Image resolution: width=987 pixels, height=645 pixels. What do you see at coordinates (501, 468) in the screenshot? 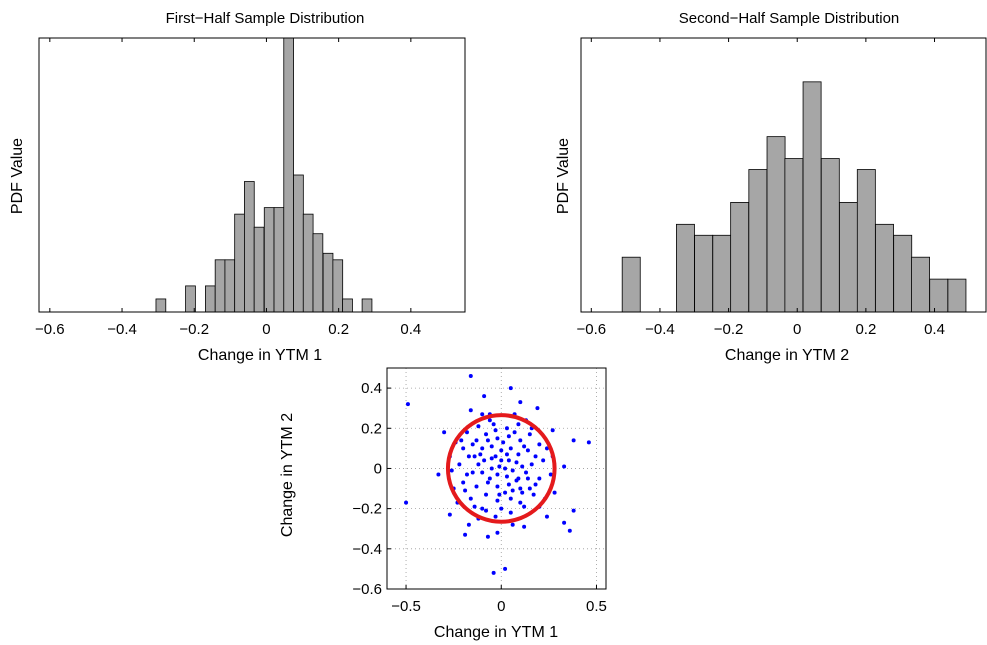
I see `scatter-circle` at bounding box center [501, 468].